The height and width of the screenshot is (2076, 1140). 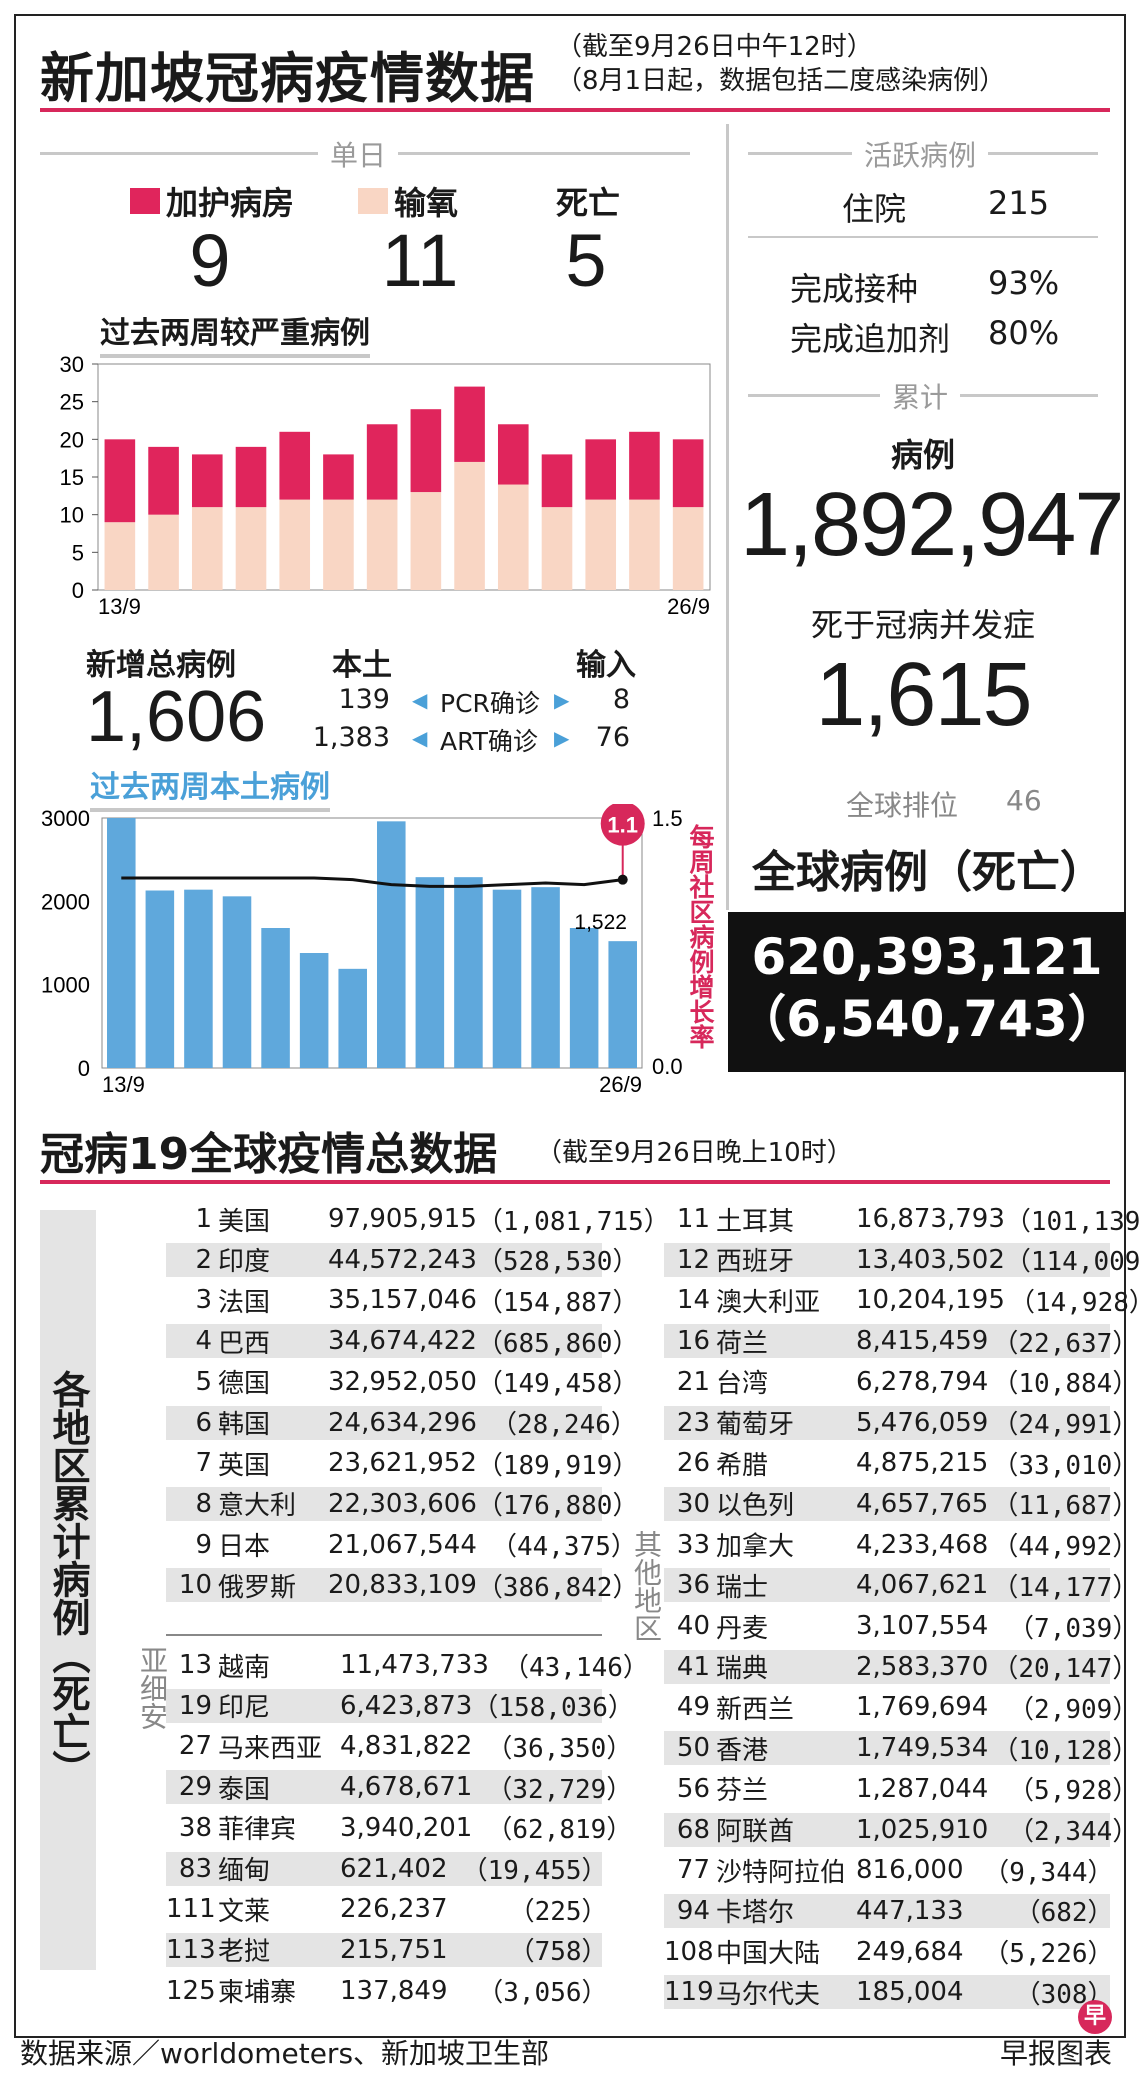 I want to click on country-cases: 4,657,765, so click(x=922, y=1503).